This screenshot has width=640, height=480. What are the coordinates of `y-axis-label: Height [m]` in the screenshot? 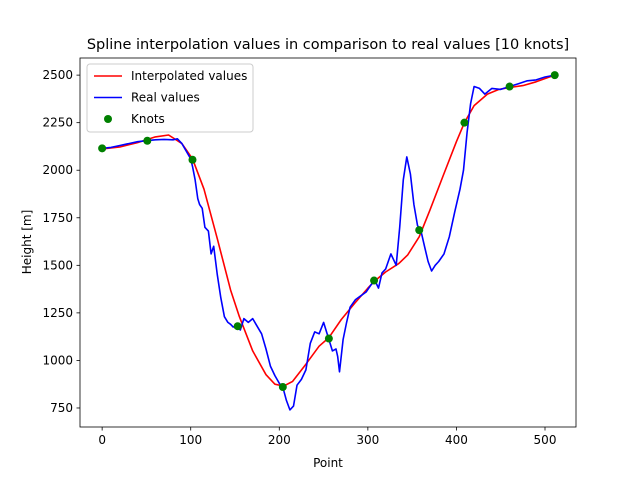 It's located at (27, 242).